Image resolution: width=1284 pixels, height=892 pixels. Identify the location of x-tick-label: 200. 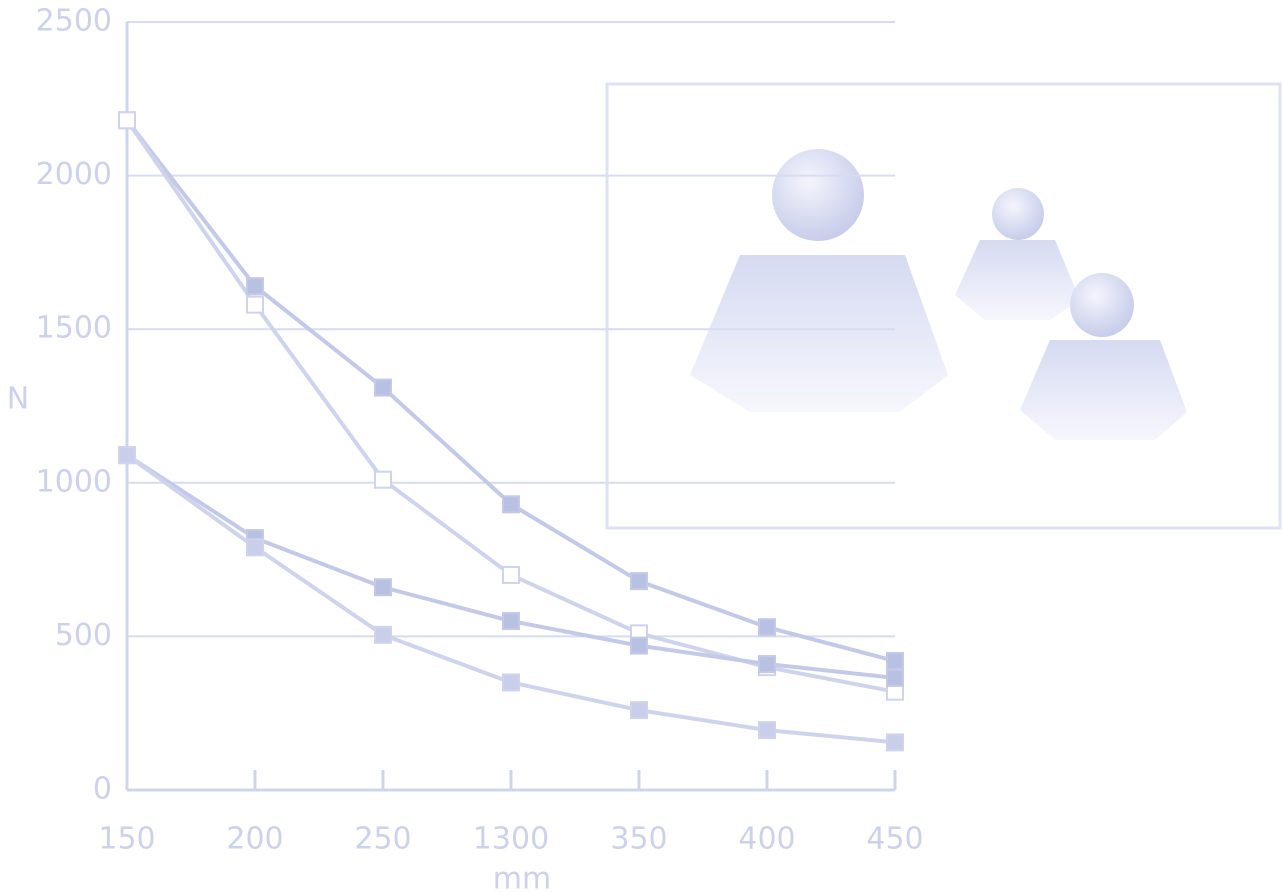
(254, 839).